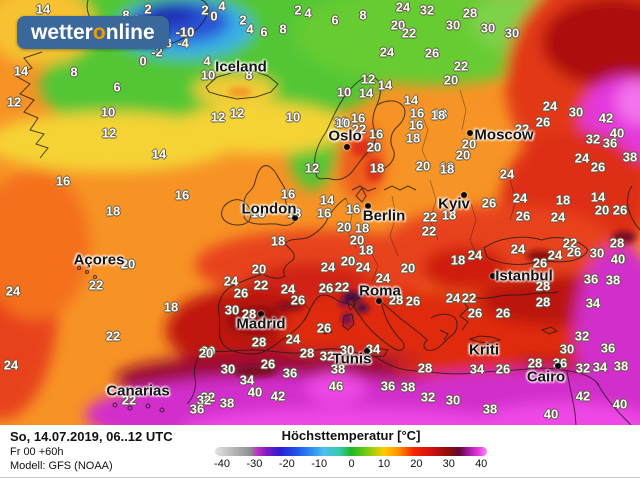 The width and height of the screenshot is (640, 478). I want to click on temp-label: 42, so click(583, 396).